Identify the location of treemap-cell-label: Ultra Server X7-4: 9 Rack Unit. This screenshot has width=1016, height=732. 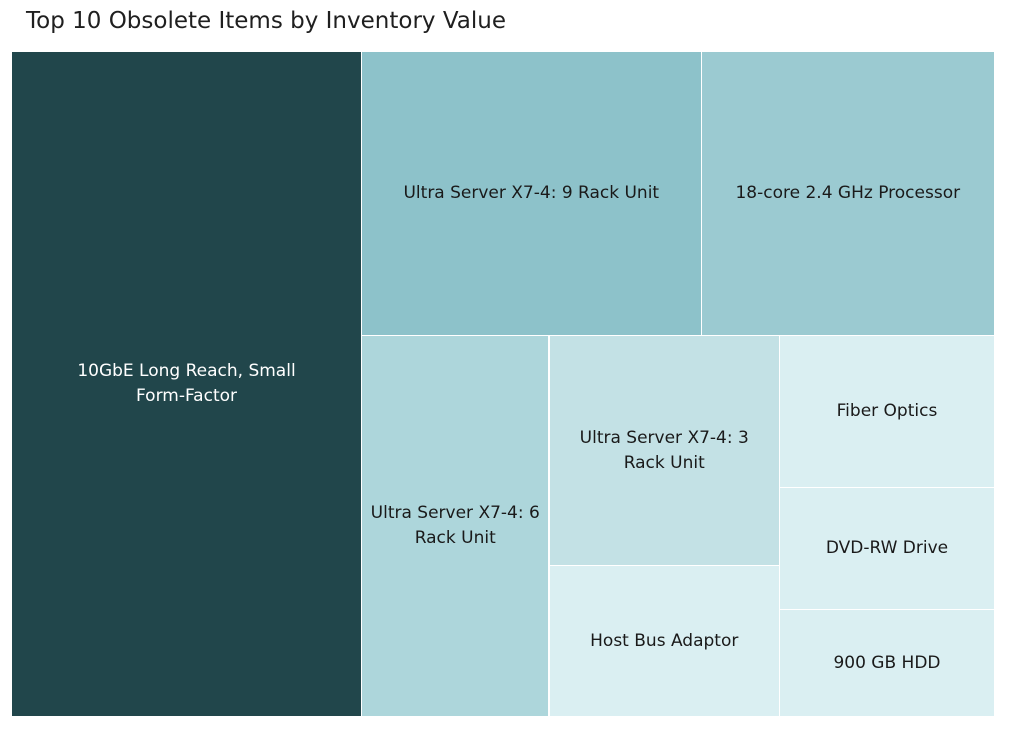
(531, 192).